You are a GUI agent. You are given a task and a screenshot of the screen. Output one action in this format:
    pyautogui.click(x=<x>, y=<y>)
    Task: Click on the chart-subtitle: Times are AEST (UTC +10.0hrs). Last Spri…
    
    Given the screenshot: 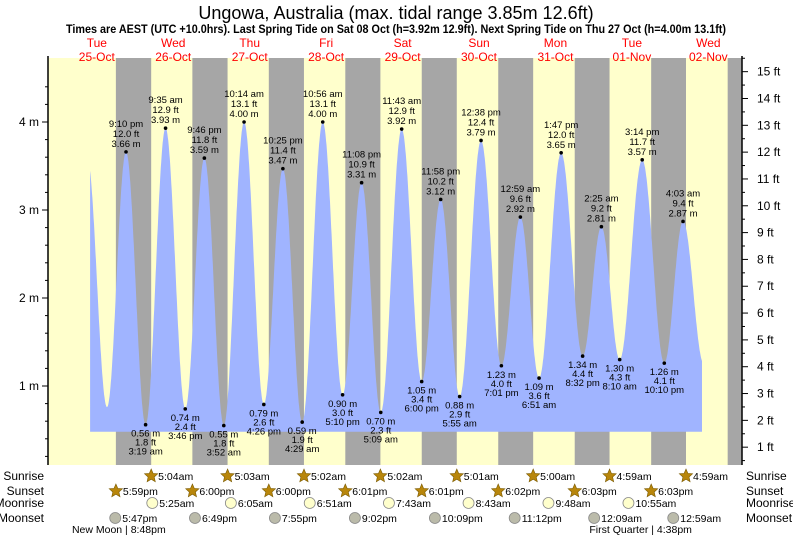 What is the action you would take?
    pyautogui.click(x=396, y=30)
    